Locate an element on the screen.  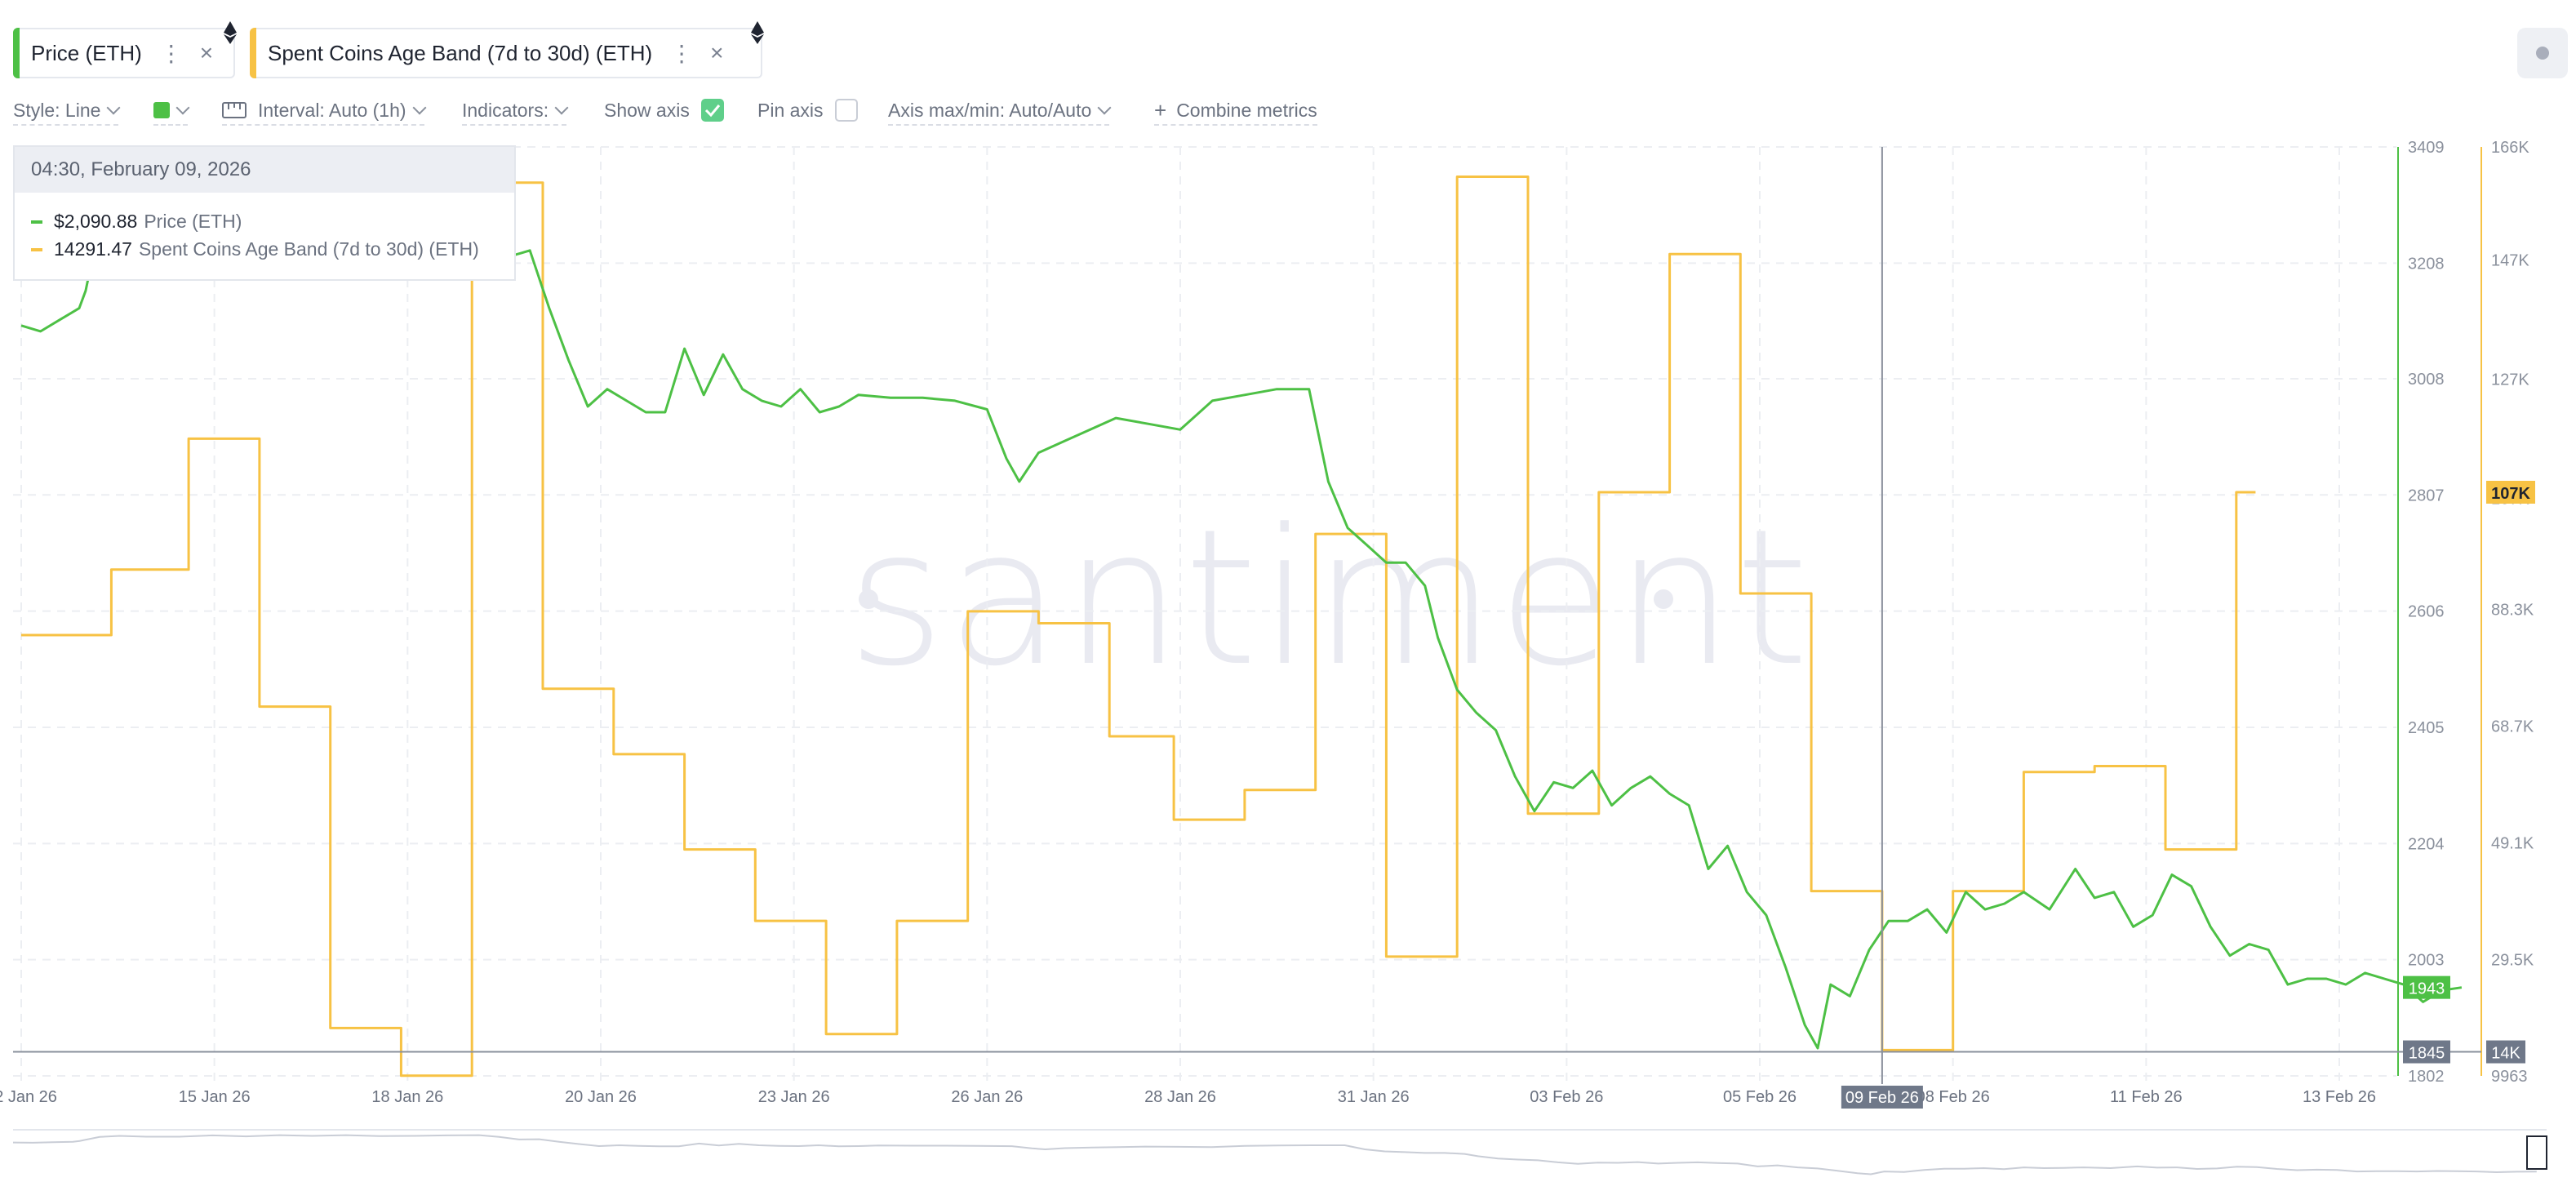
spent-tick-label: 127K is located at coordinates (2510, 380).